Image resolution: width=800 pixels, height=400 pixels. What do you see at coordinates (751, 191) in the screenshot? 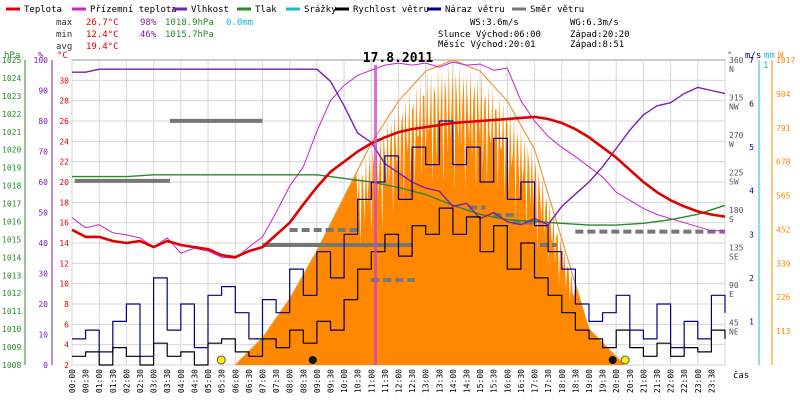
I see `tick-wind-3: 4` at bounding box center [751, 191].